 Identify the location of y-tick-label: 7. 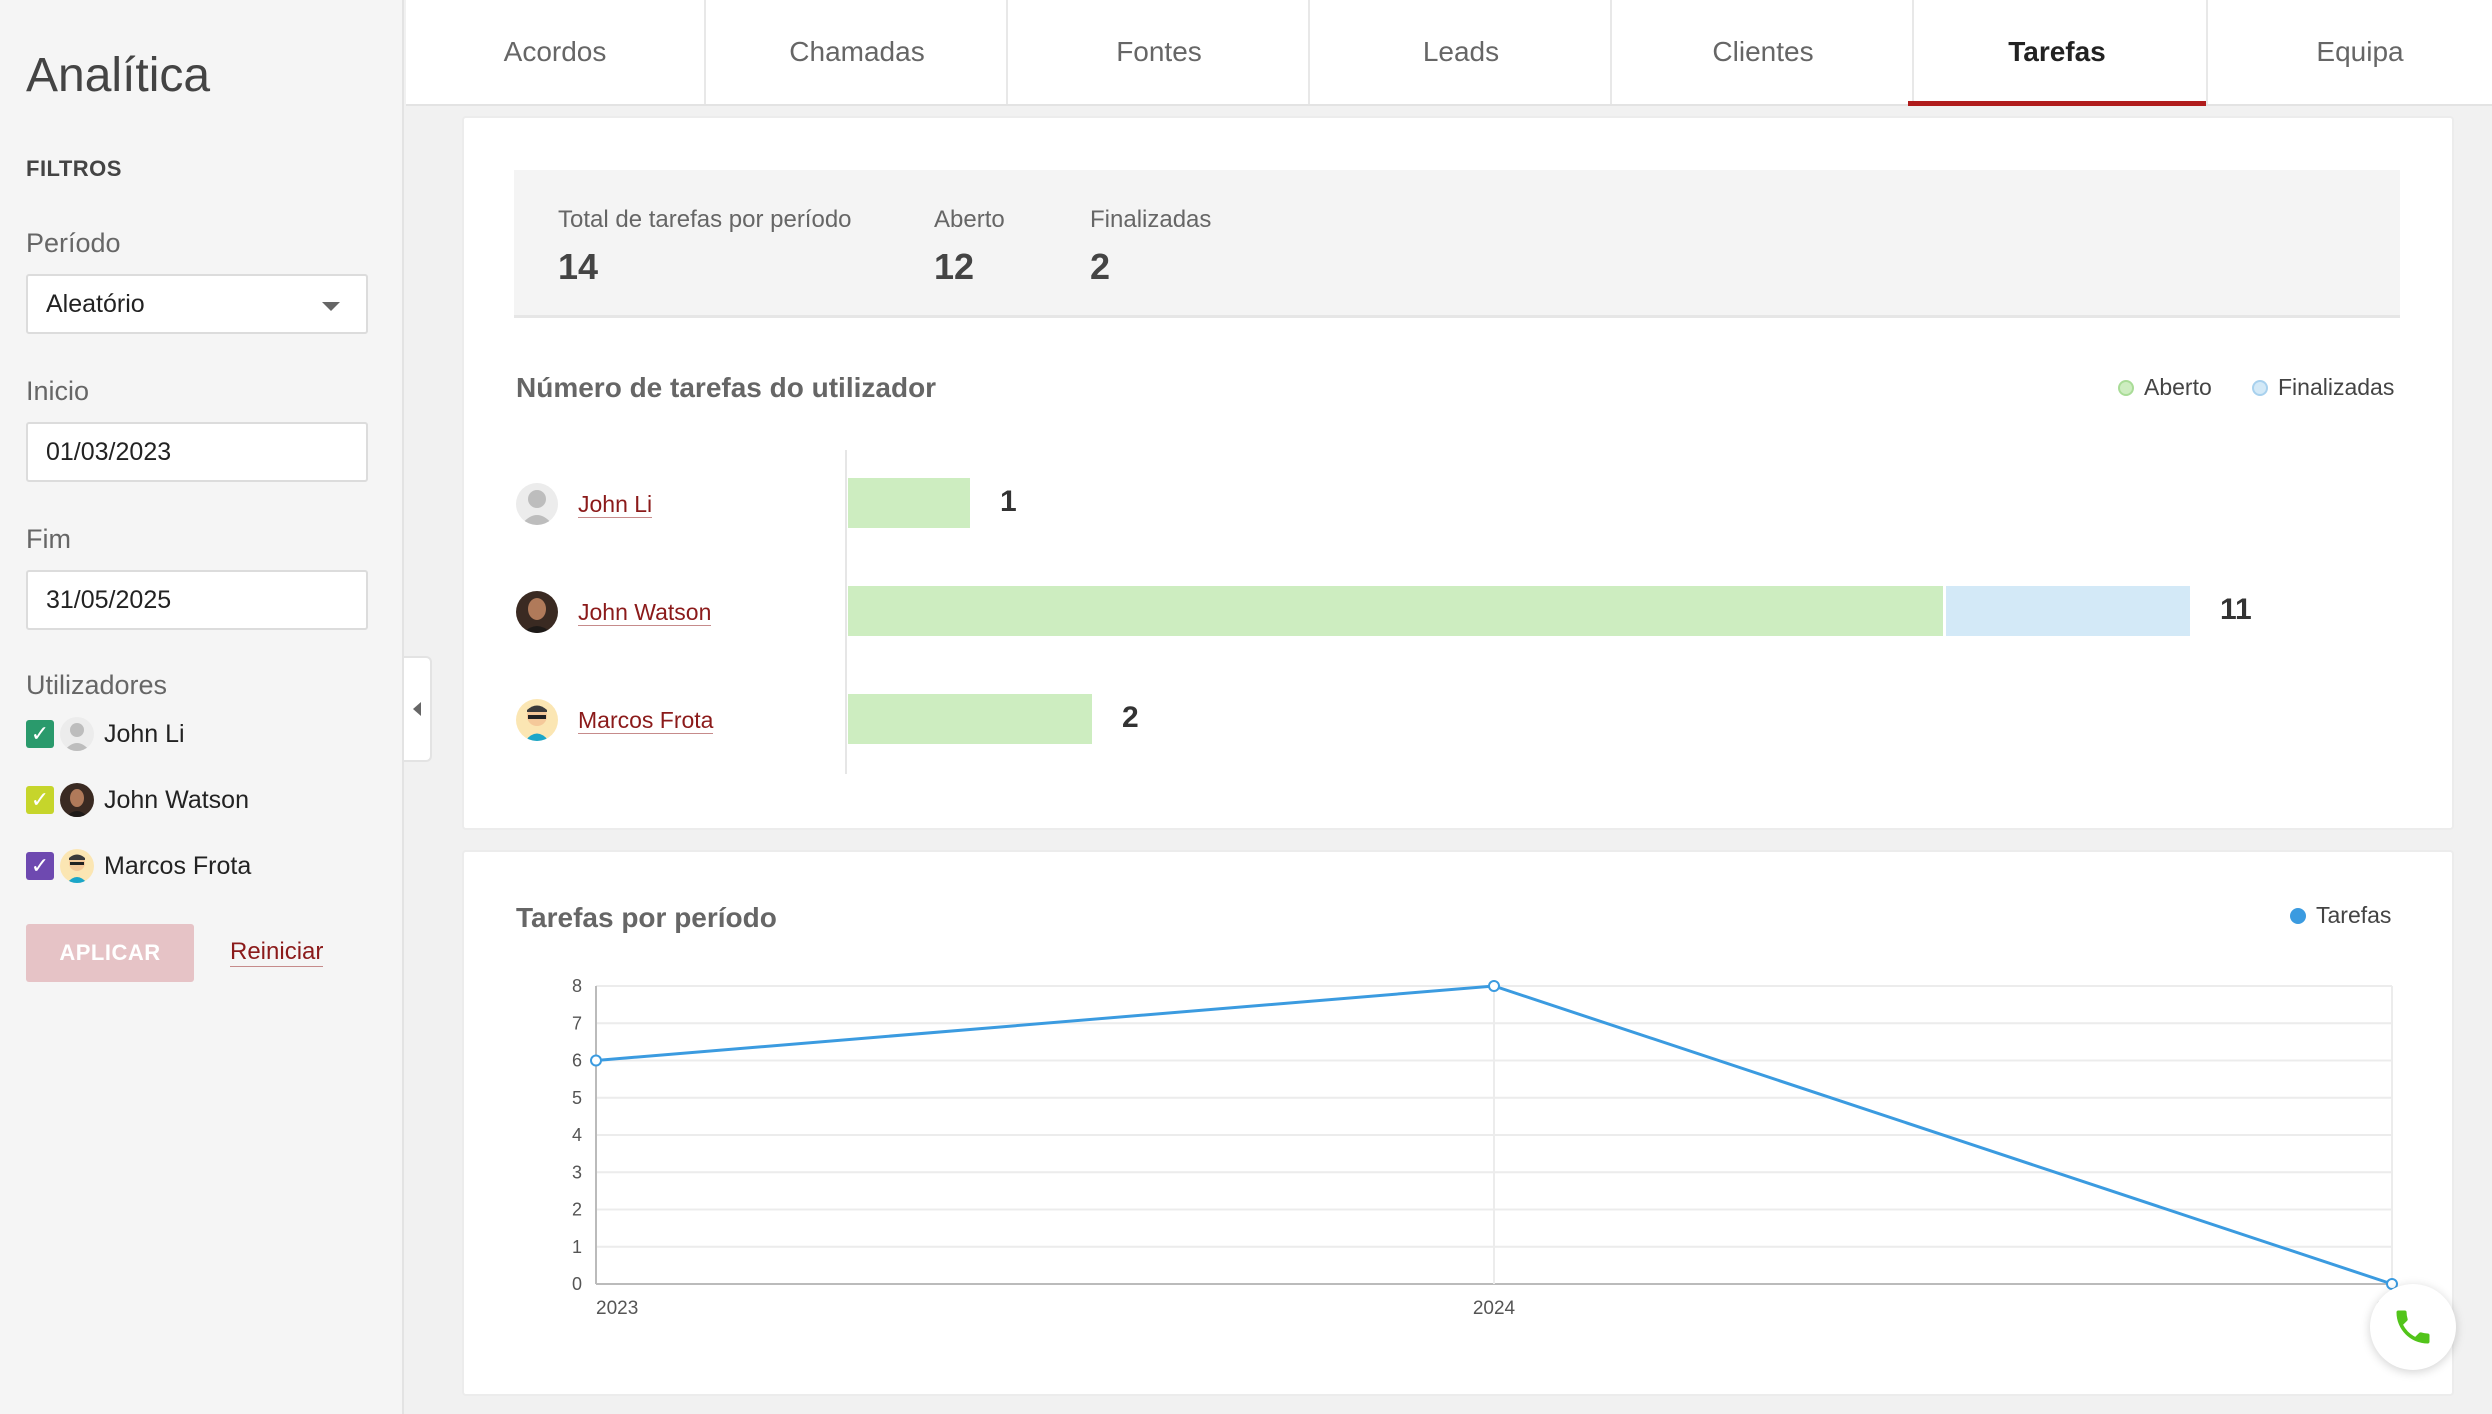
(577, 1023).